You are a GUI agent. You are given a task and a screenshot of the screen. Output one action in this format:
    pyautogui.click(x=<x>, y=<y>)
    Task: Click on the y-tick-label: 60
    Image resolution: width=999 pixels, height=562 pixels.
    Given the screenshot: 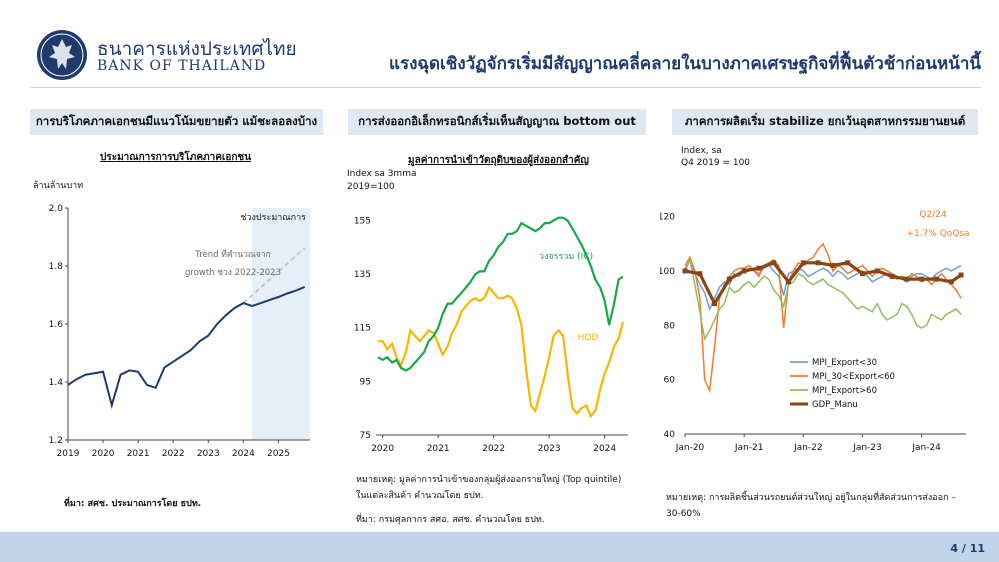 What is the action you would take?
    pyautogui.click(x=670, y=381)
    